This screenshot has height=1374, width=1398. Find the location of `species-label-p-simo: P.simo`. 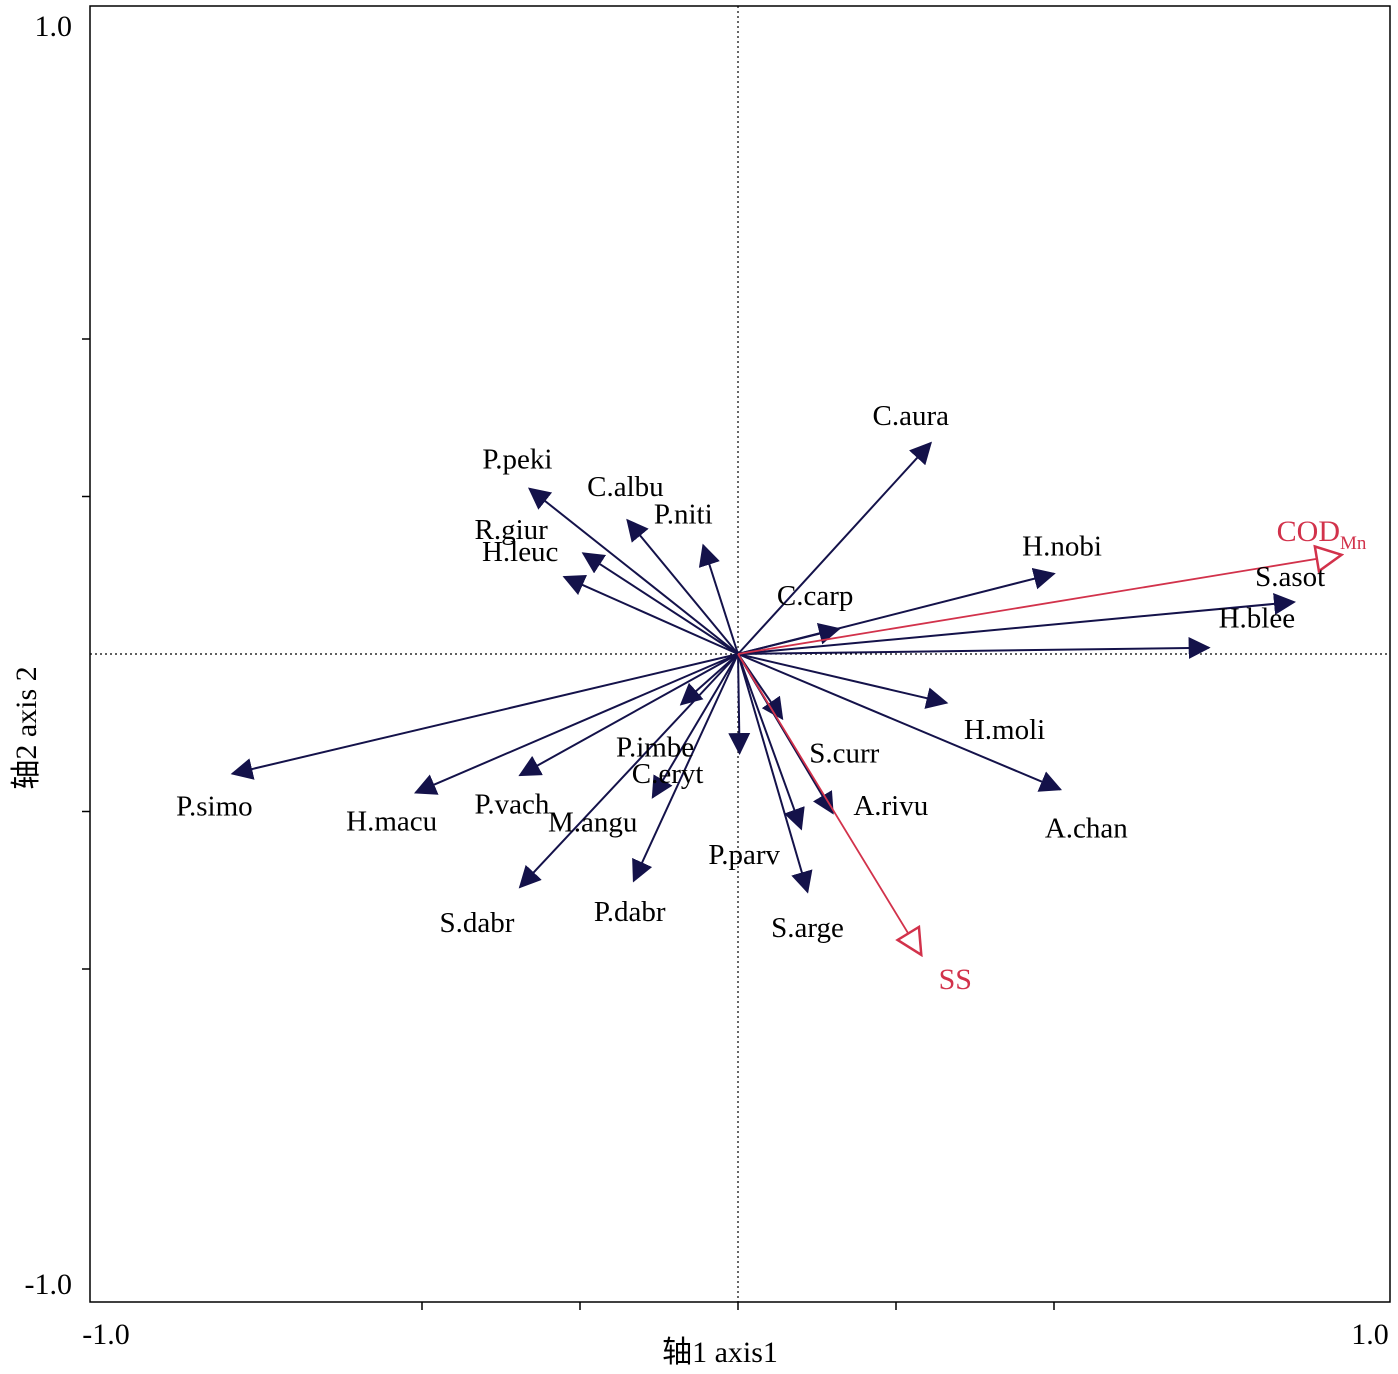

species-label-p-simo: P.simo is located at coordinates (214, 807).